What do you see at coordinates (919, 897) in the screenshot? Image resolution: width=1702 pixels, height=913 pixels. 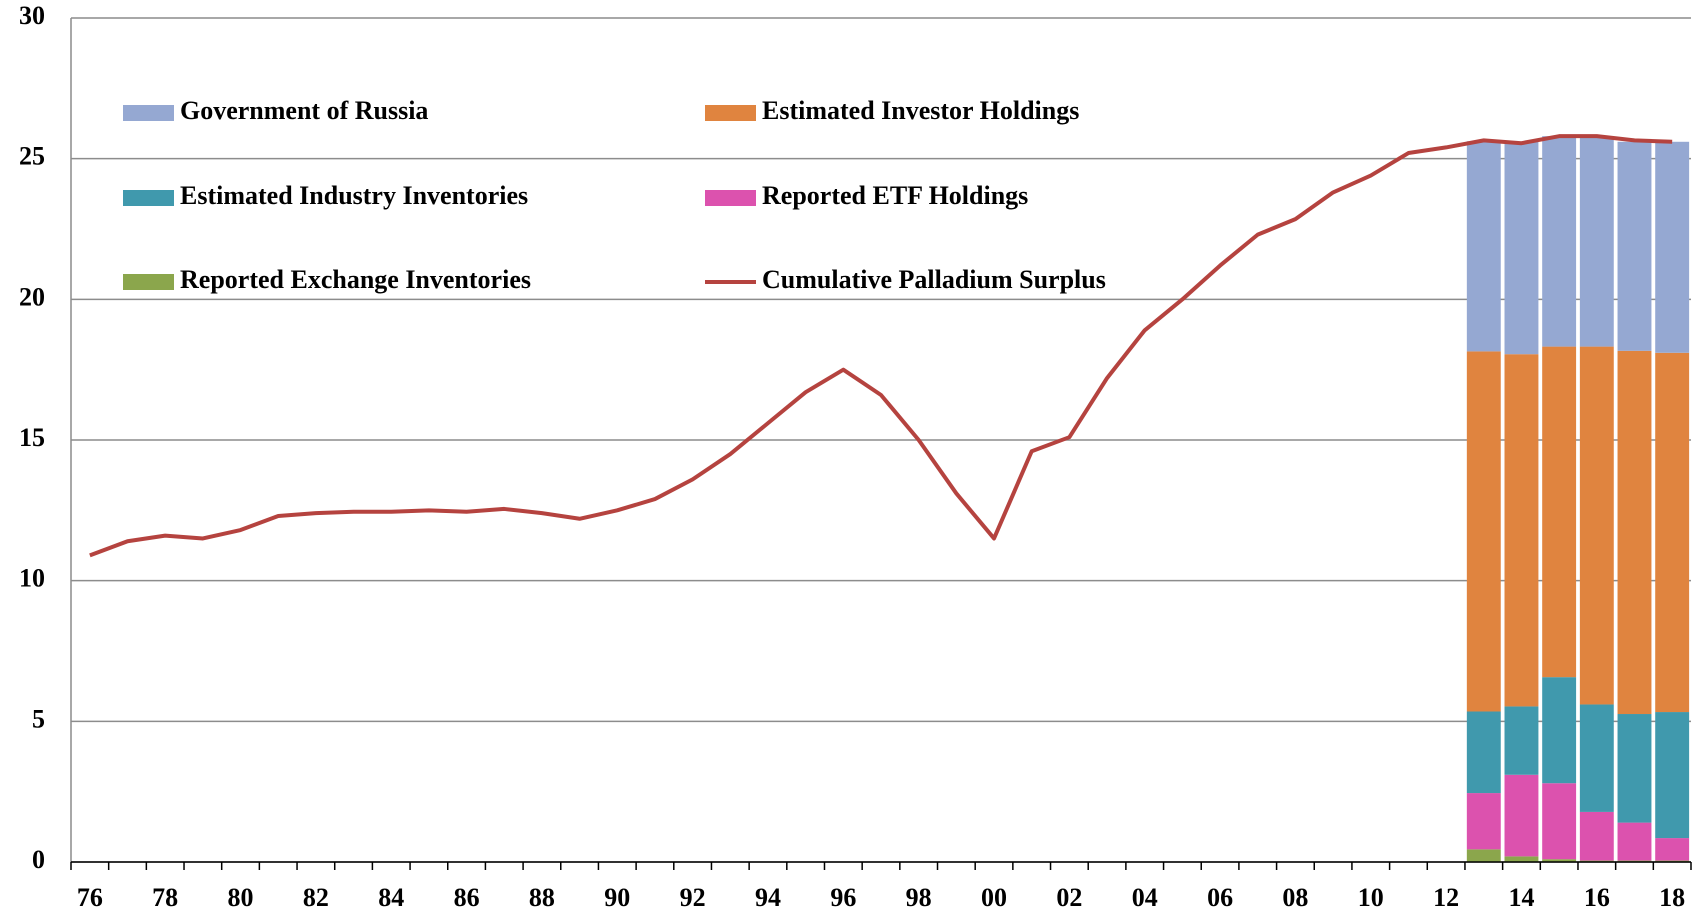 I see `x-tick-label: 98` at bounding box center [919, 897].